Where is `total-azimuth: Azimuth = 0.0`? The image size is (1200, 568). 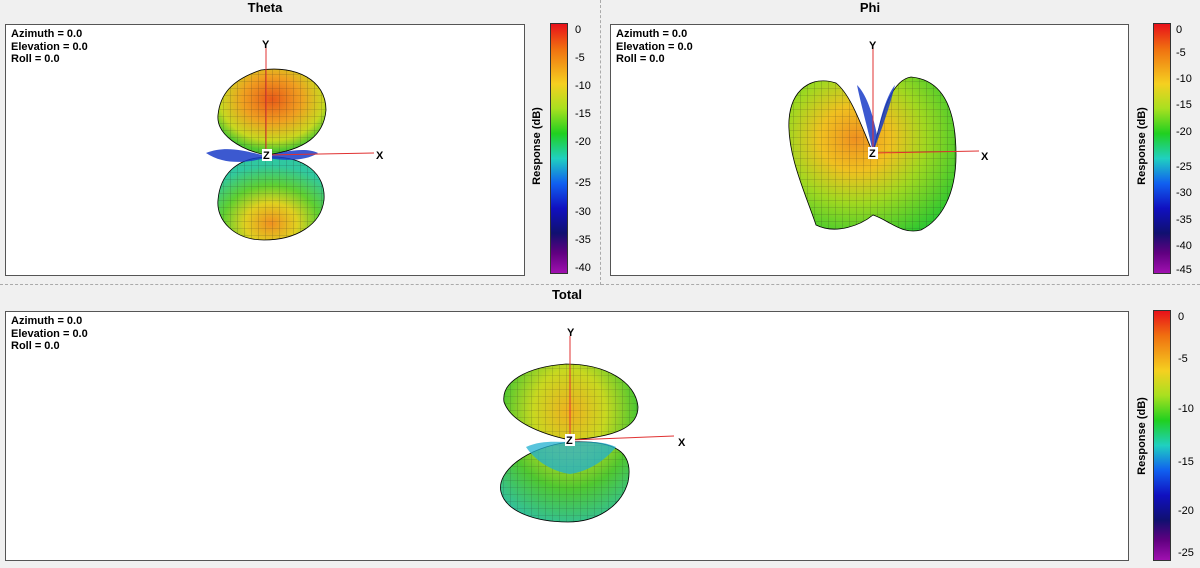
total-azimuth: Azimuth = 0.0 is located at coordinates (47, 321).